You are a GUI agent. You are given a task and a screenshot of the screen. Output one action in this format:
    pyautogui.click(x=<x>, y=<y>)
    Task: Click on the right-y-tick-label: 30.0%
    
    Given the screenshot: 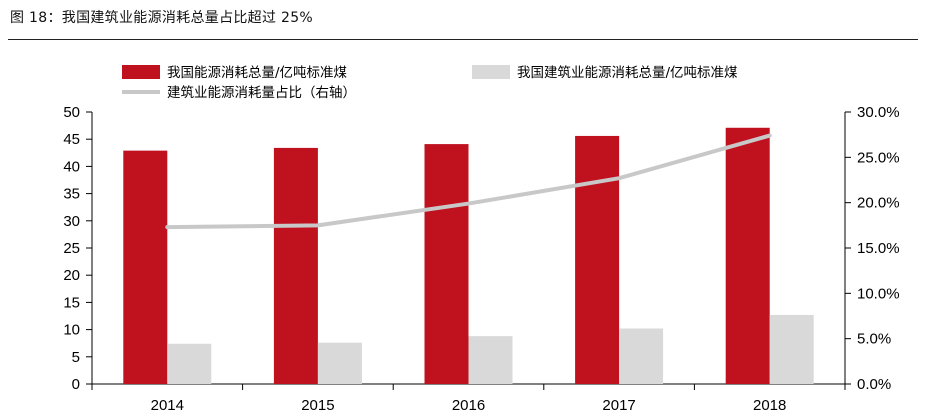 What is the action you would take?
    pyautogui.click(x=878, y=112)
    